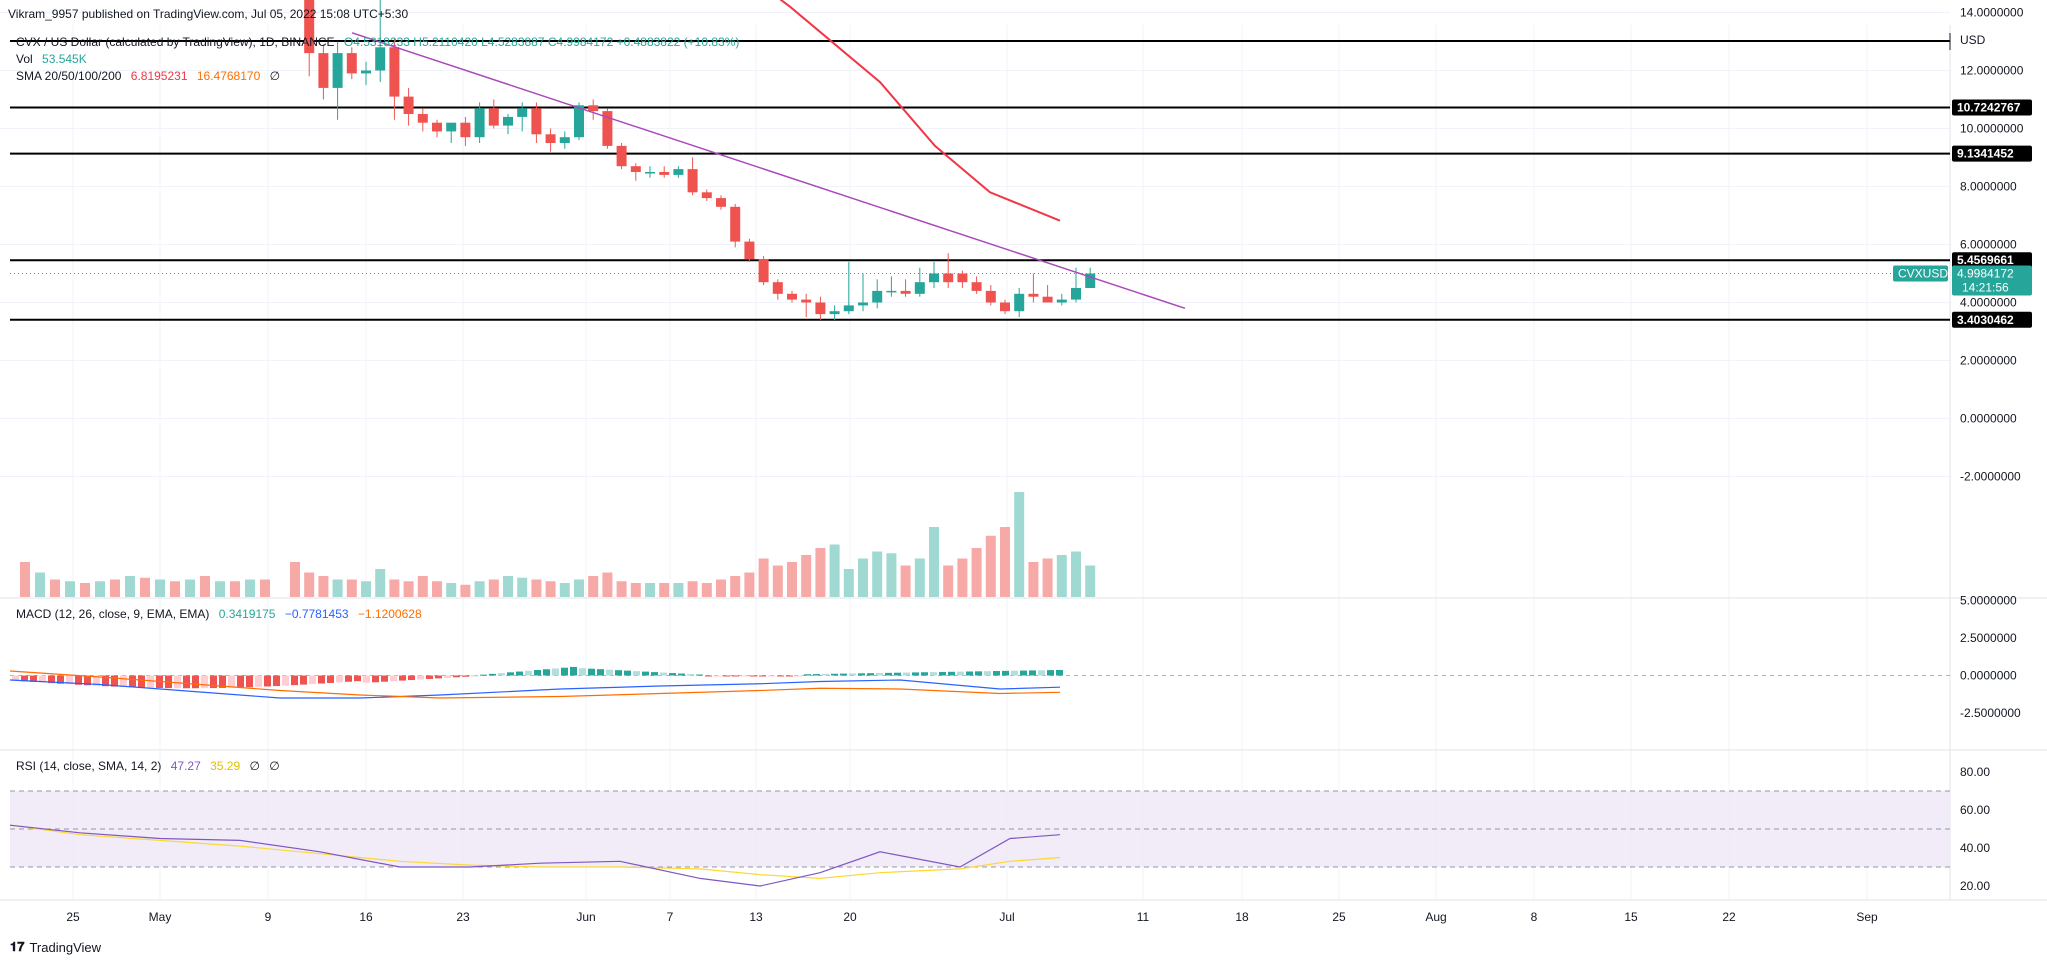 Image resolution: width=2047 pixels, height=966 pixels. What do you see at coordinates (24, 59) in the screenshot?
I see `vol-label: Vol` at bounding box center [24, 59].